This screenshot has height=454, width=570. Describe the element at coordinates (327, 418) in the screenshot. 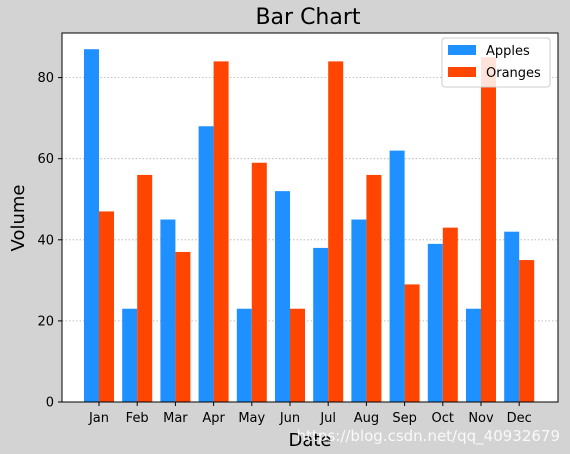

I see `x-tick-label-jul: Jul` at that location.